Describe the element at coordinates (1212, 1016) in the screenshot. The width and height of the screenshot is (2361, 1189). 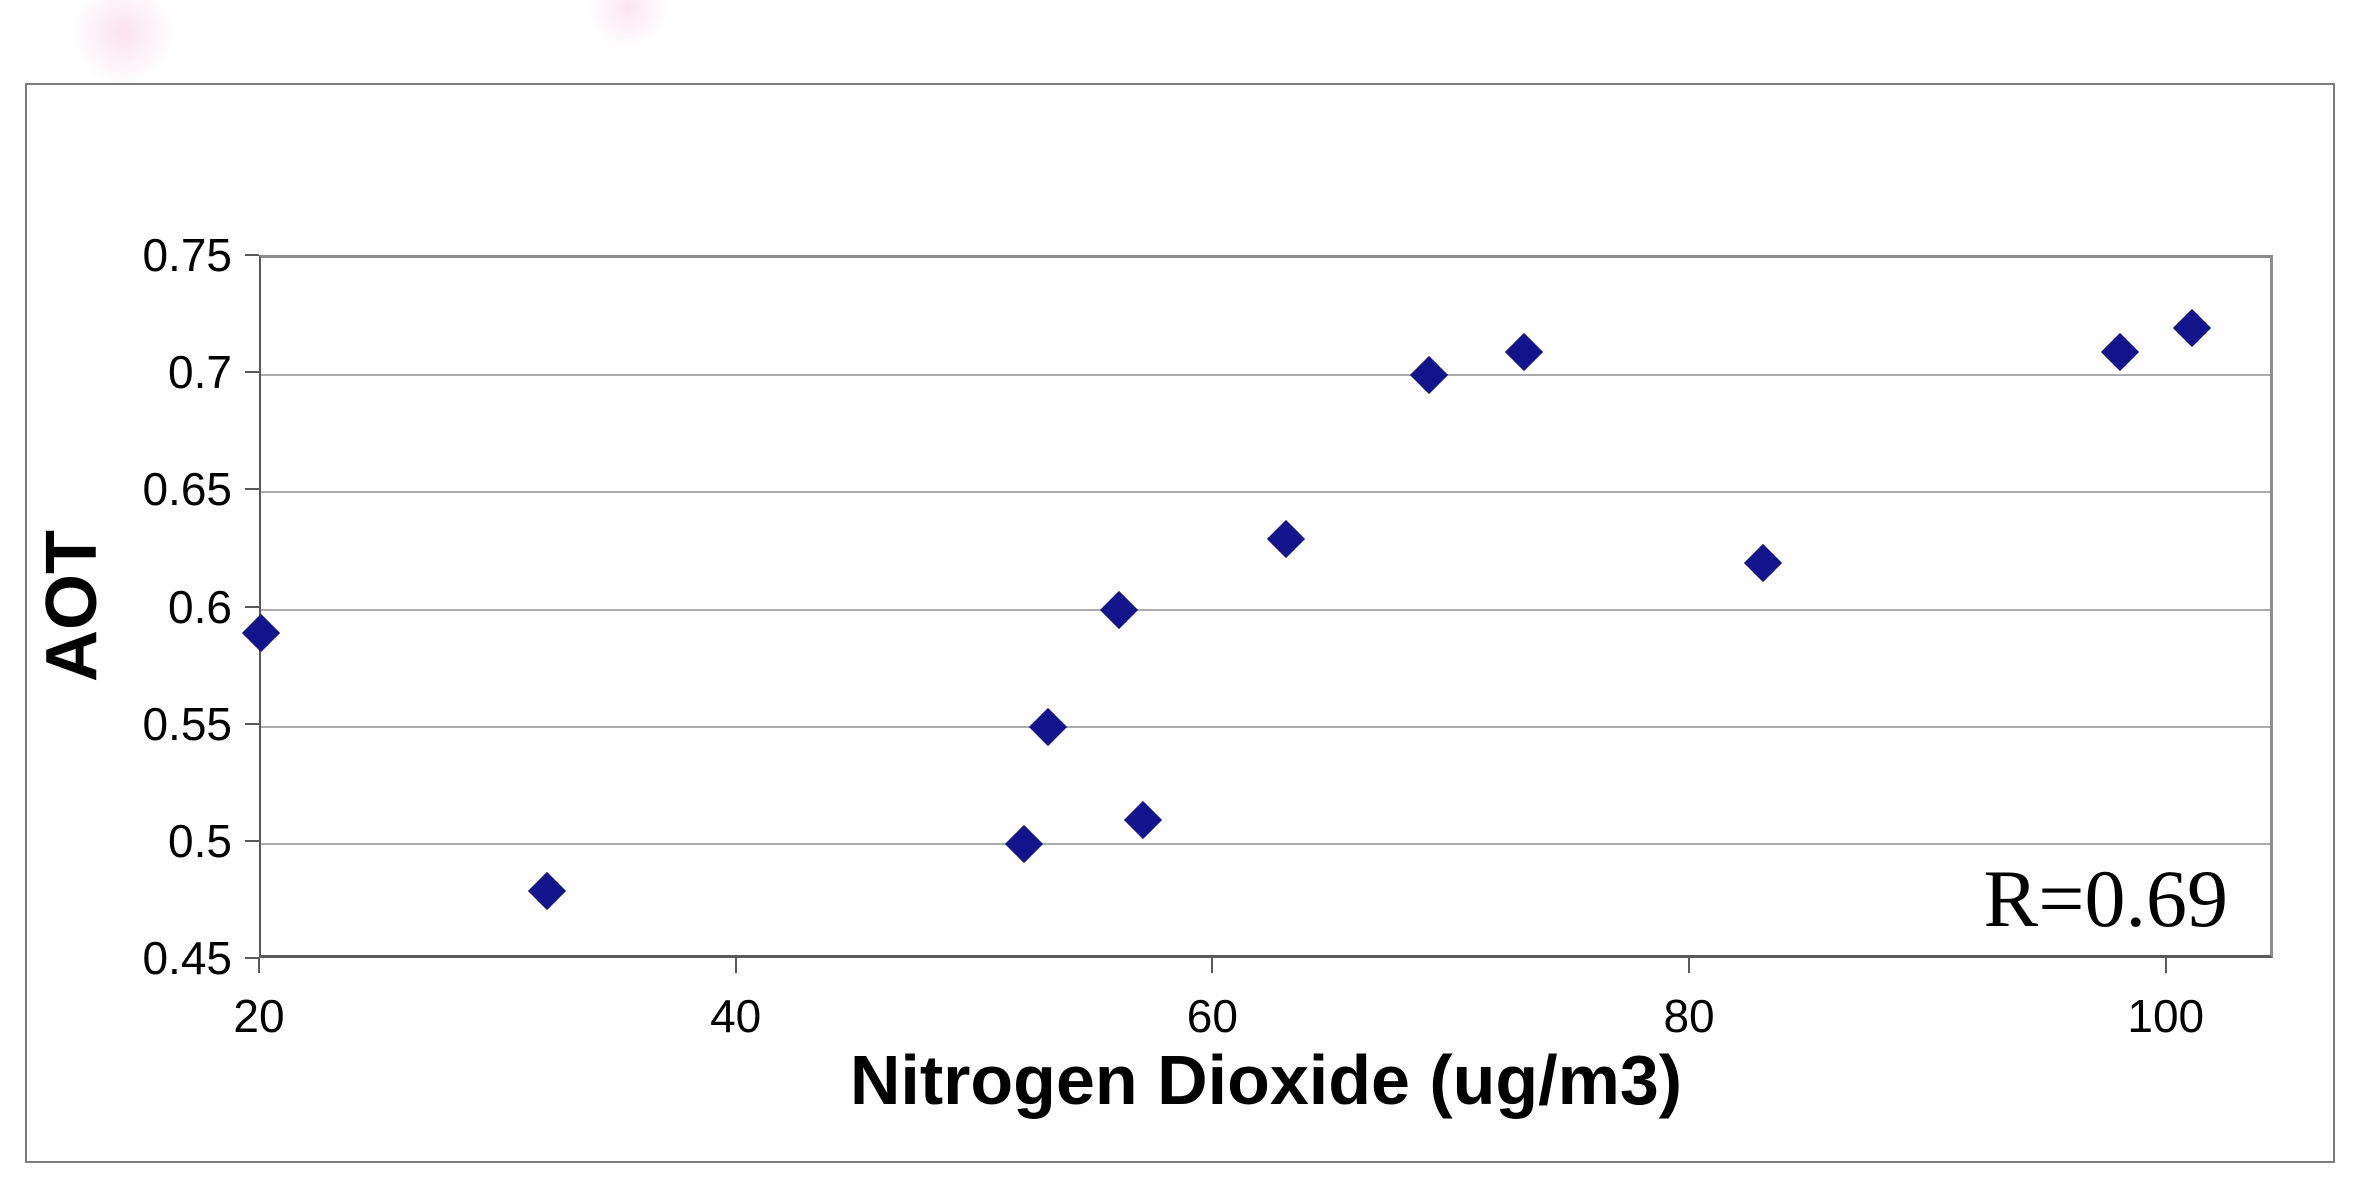
I see `x-tick-label: 60` at that location.